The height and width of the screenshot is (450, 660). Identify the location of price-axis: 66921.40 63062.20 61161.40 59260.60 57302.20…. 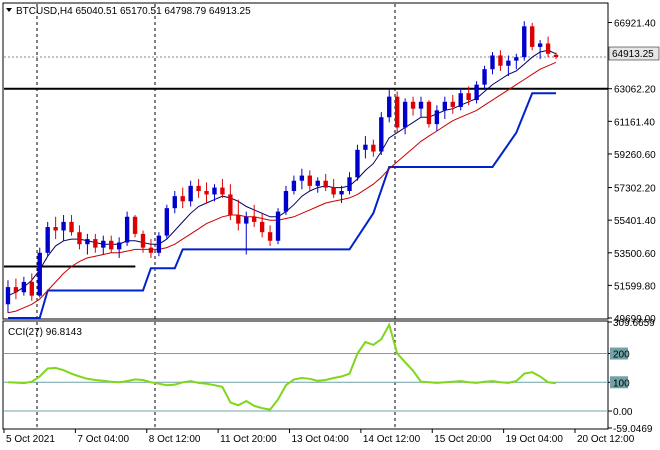
(632, 172).